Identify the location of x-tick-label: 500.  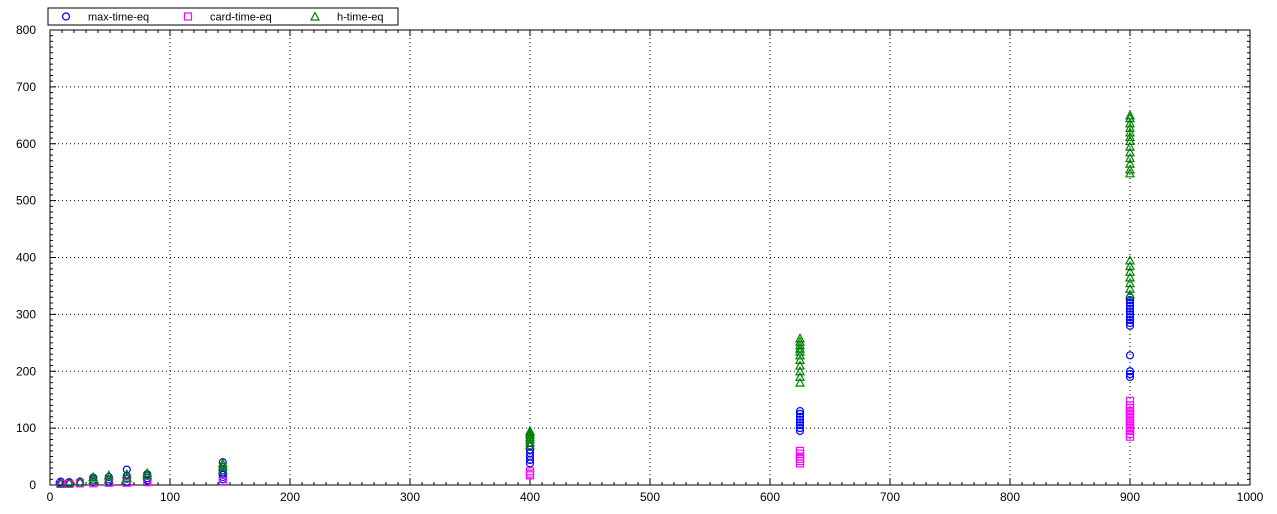
(650, 497).